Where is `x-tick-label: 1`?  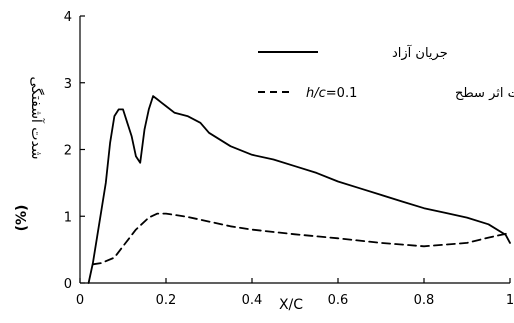
x-tick-label: 1 is located at coordinates (510, 300).